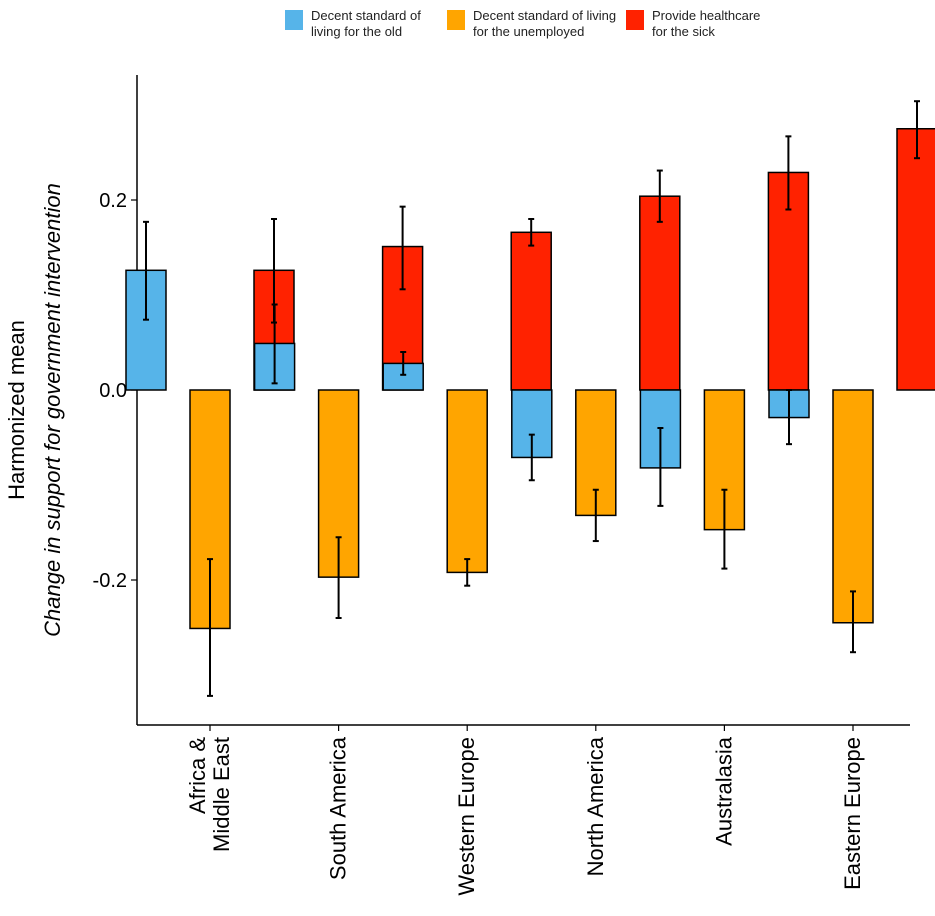 The width and height of the screenshot is (935, 916). I want to click on legend-label-sick: Provide healthcare for the sick, so click(706, 23).